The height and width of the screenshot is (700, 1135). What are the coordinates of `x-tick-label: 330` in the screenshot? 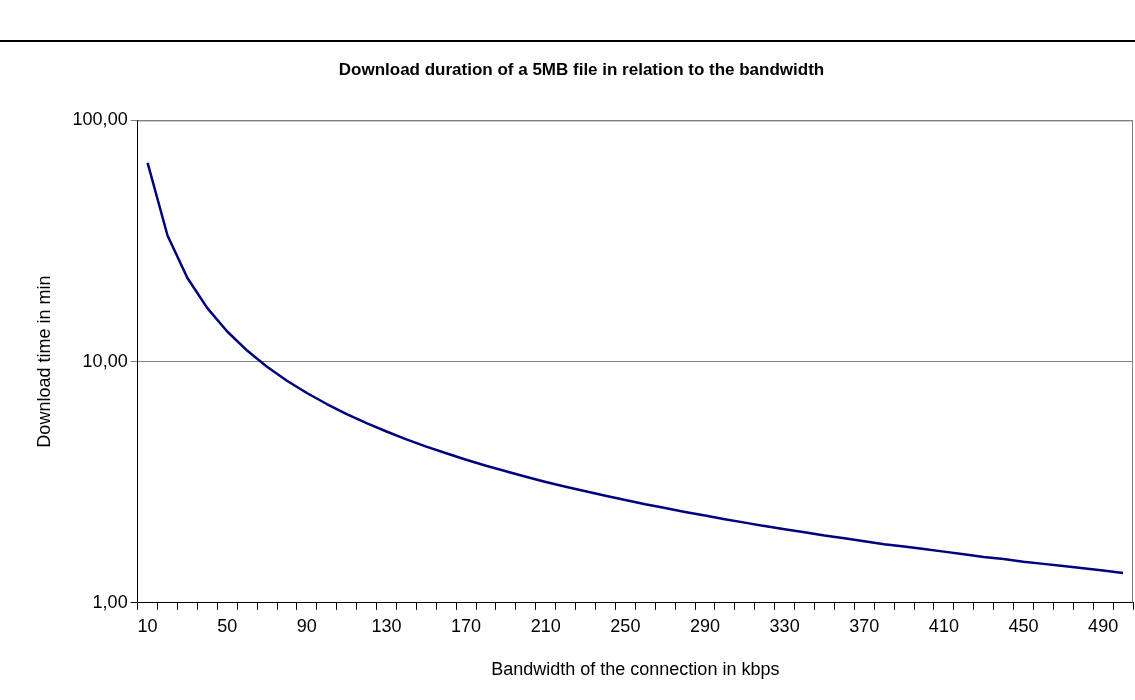 It's located at (784, 625).